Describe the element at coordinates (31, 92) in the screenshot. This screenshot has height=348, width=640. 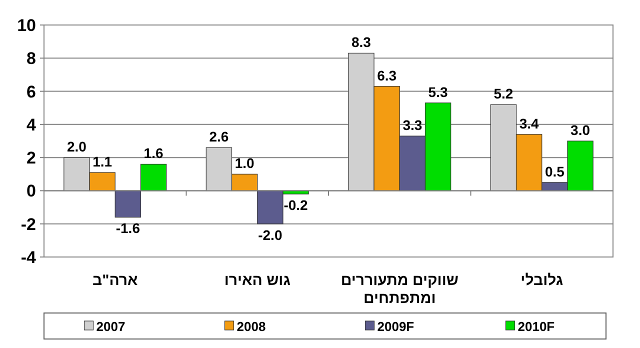
I see `y-tick-label: 6` at that location.